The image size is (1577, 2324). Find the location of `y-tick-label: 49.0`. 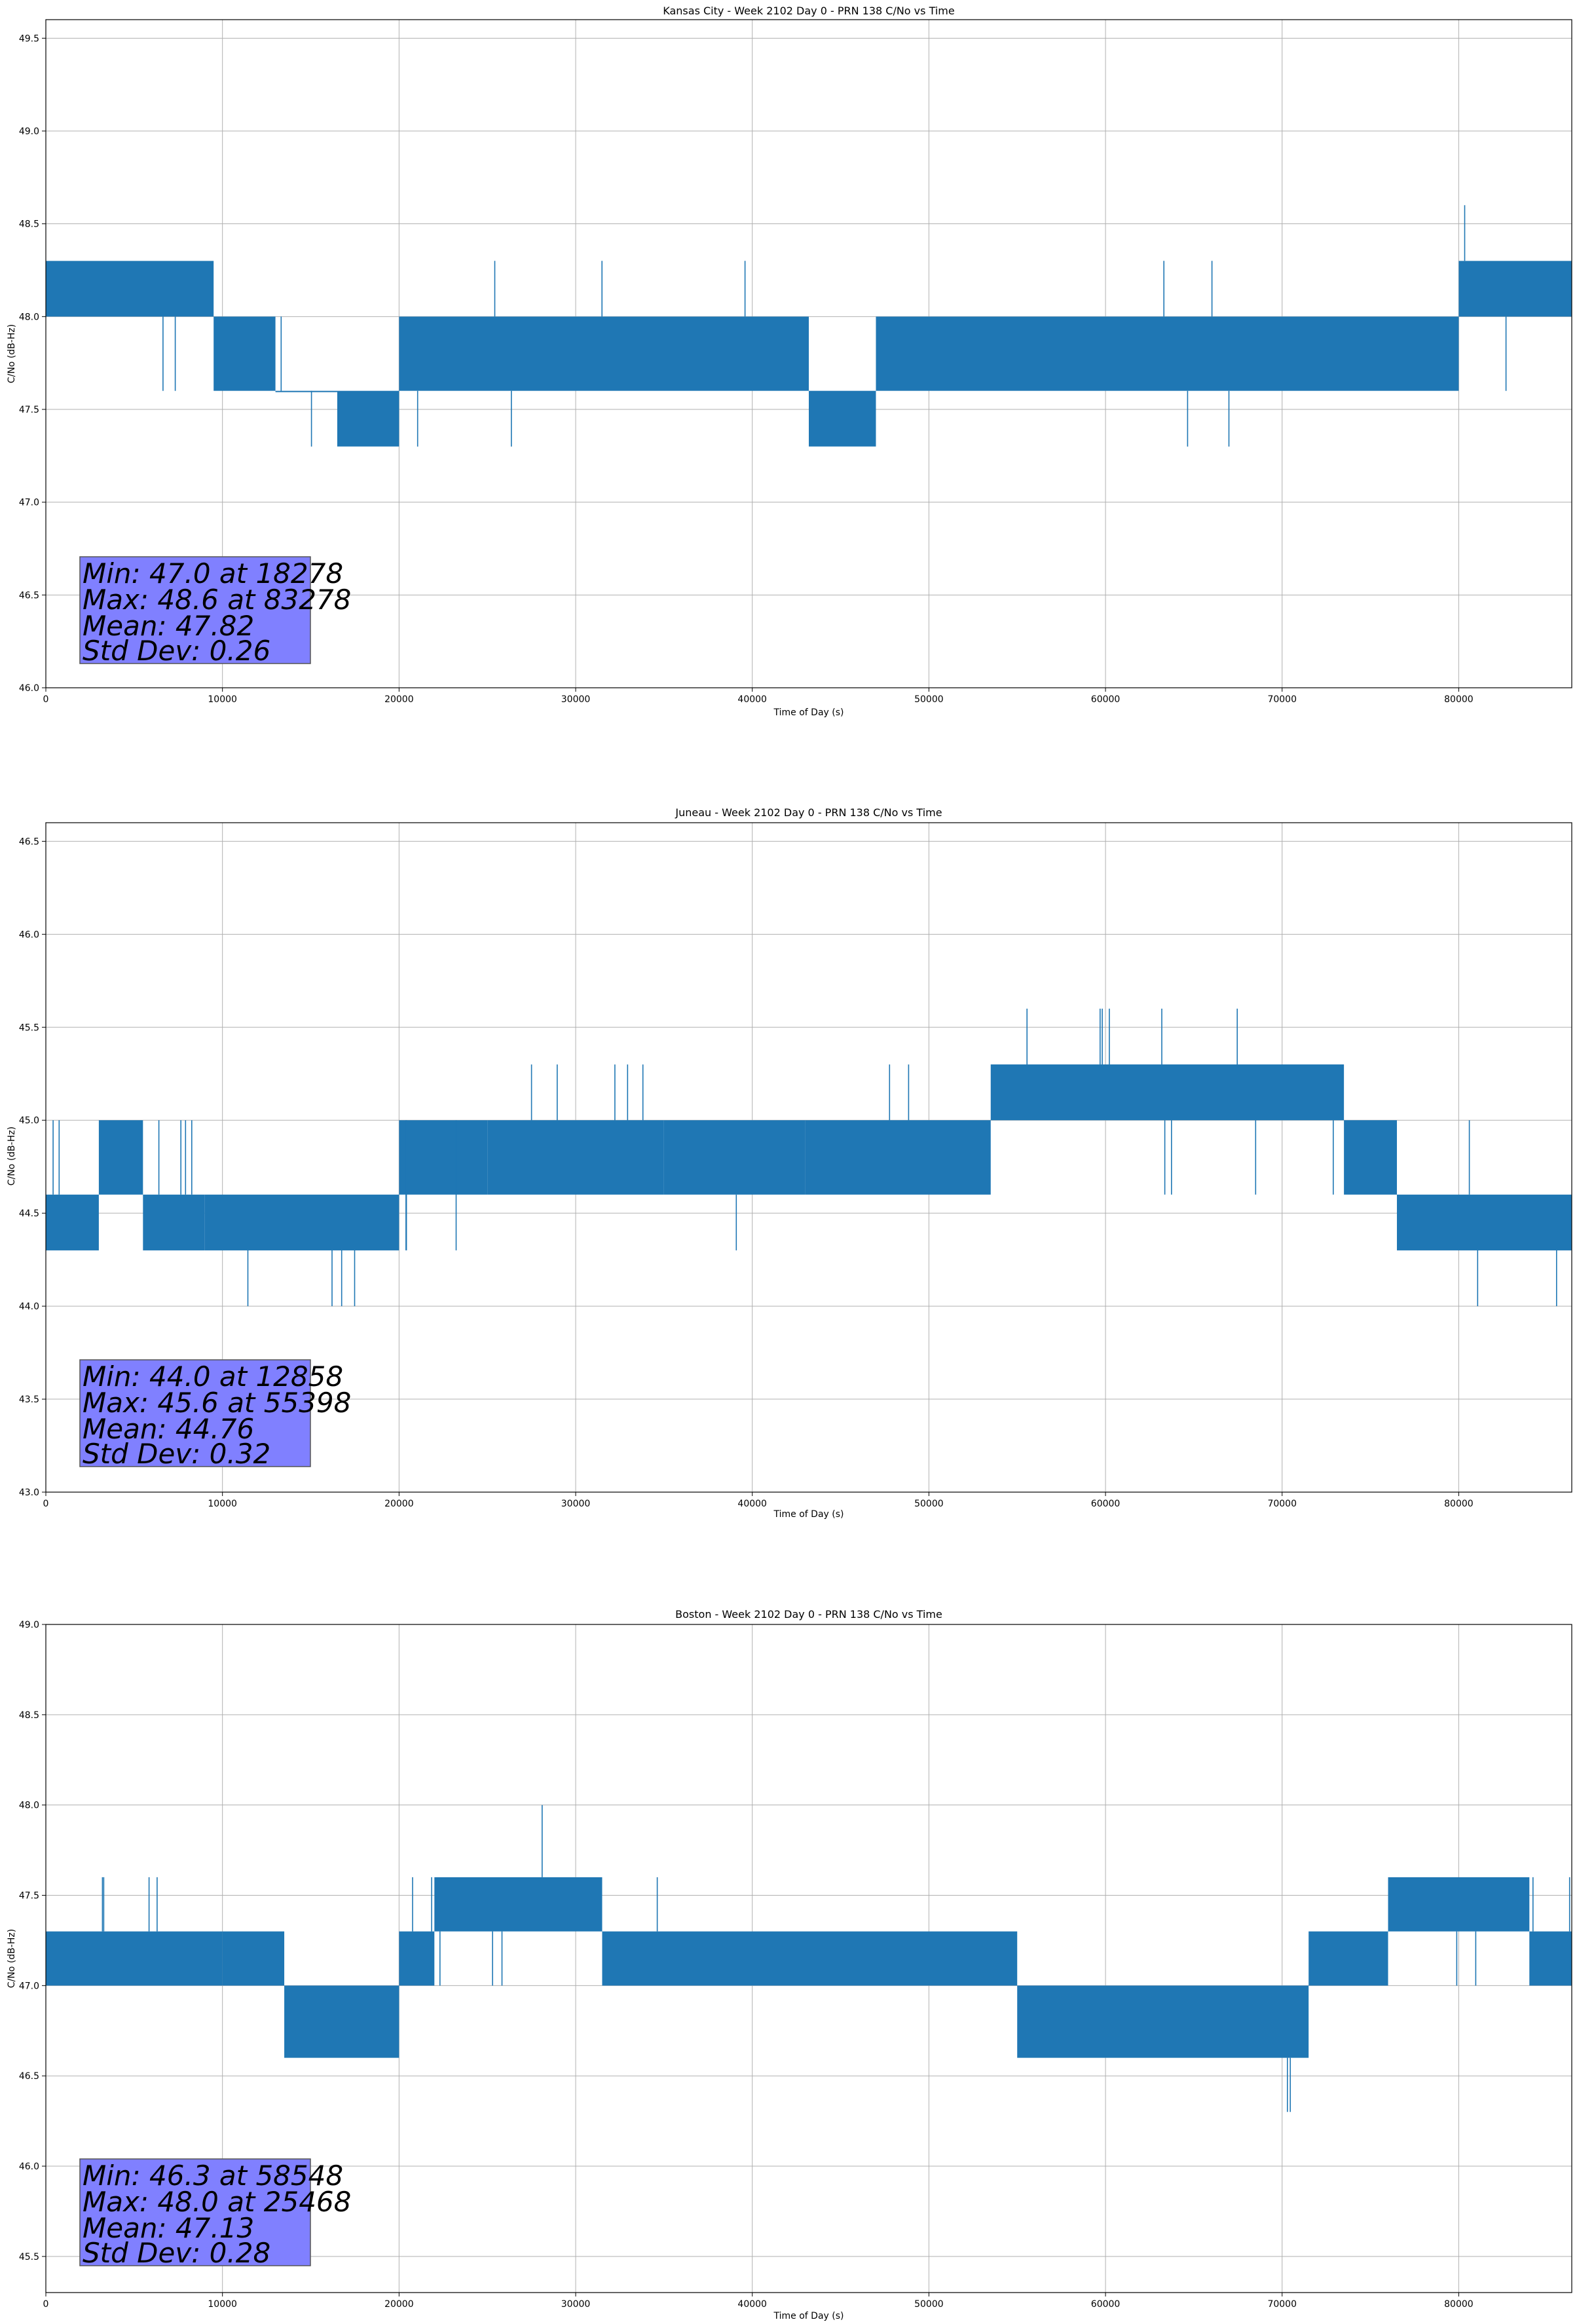

y-tick-label: 49.0 is located at coordinates (29, 1625).